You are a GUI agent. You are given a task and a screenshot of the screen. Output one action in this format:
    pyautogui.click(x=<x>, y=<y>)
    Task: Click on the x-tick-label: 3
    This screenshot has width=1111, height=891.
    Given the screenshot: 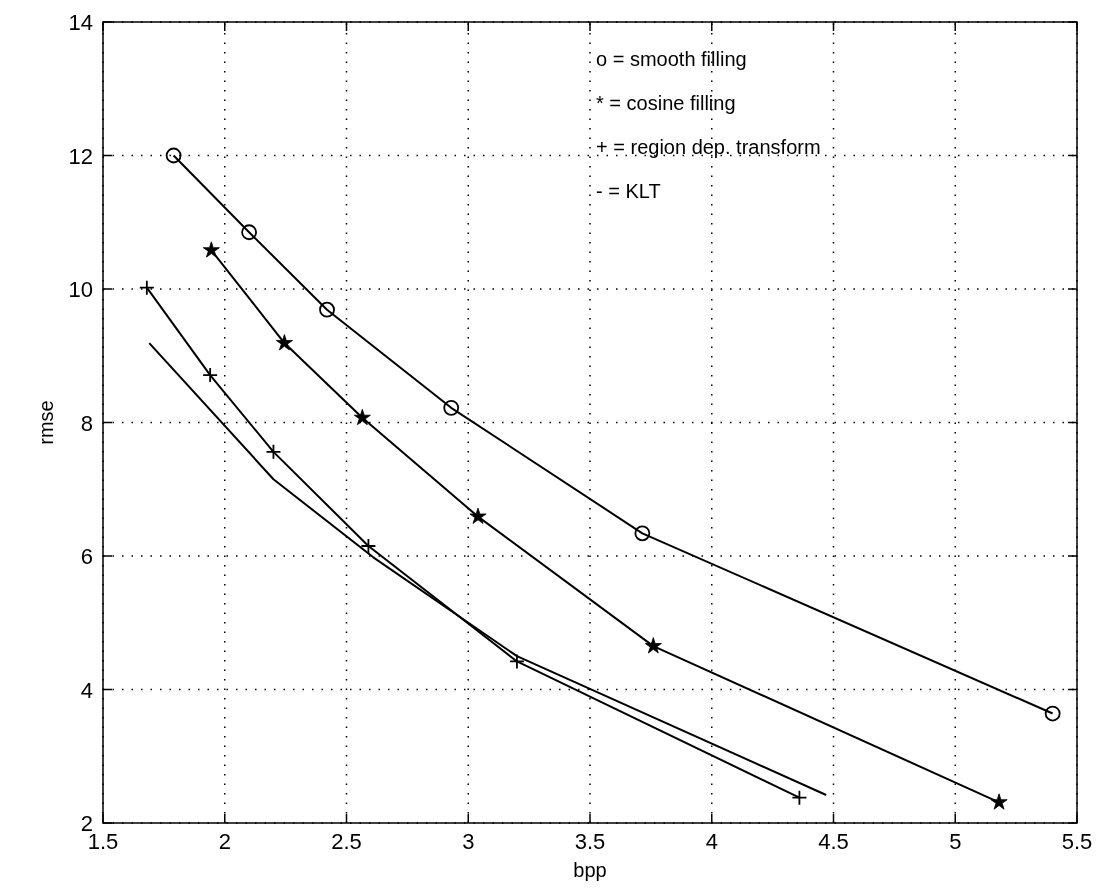 What is the action you would take?
    pyautogui.click(x=468, y=841)
    